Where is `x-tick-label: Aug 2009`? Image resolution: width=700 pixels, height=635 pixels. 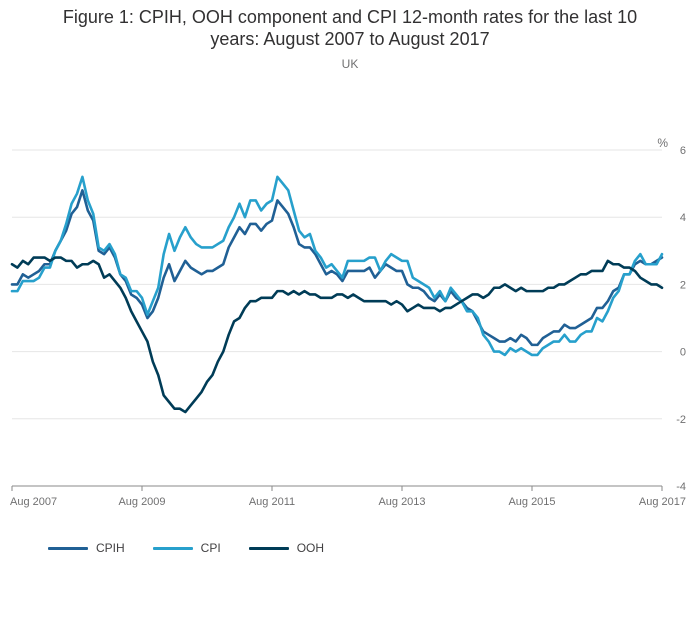 x-tick-label: Aug 2009 is located at coordinates (141, 502).